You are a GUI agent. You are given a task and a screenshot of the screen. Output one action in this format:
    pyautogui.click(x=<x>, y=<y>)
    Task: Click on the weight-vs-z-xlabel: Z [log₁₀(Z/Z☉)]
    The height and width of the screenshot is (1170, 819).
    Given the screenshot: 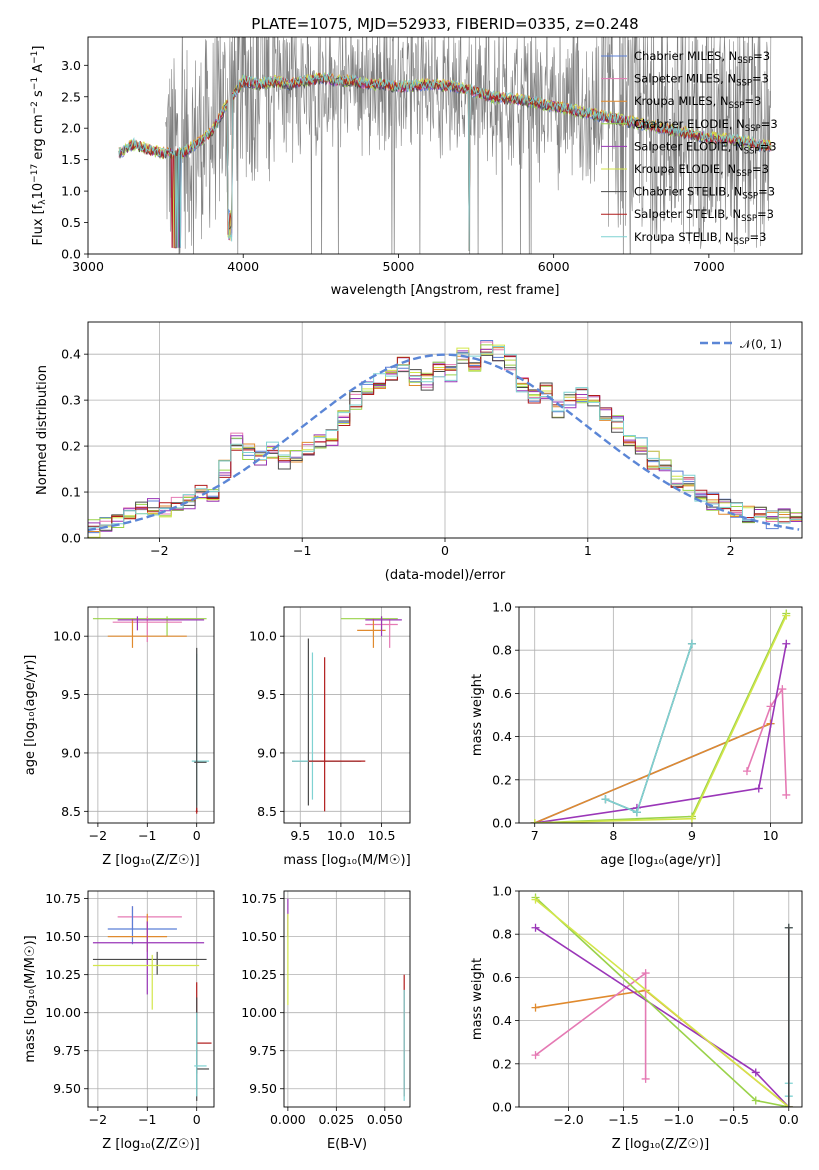 What is the action you would take?
    pyautogui.click(x=660, y=1144)
    